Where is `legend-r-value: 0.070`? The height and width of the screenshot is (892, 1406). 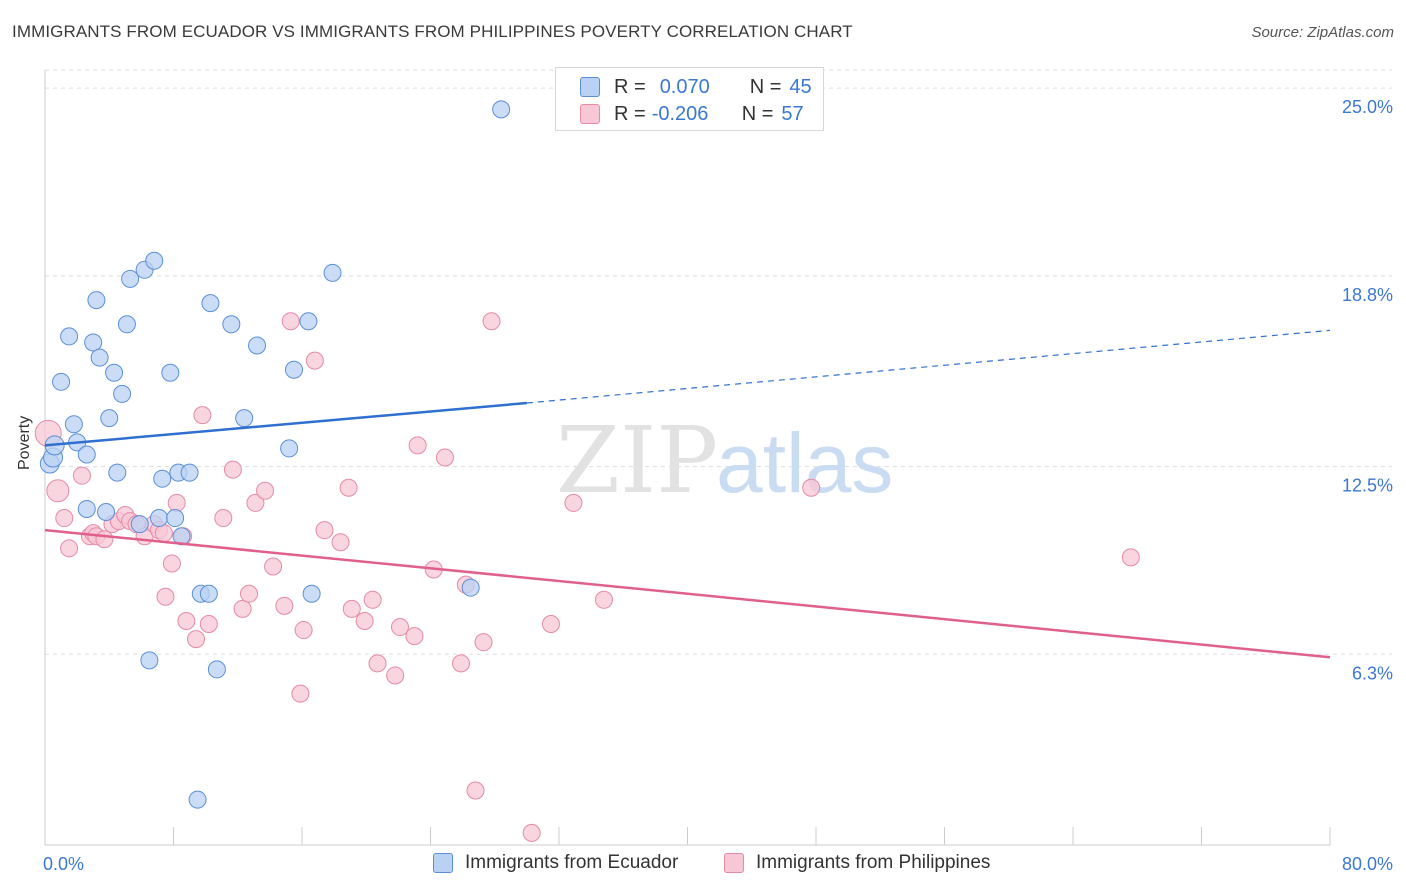
legend-r-value: 0.070 is located at coordinates (684, 86).